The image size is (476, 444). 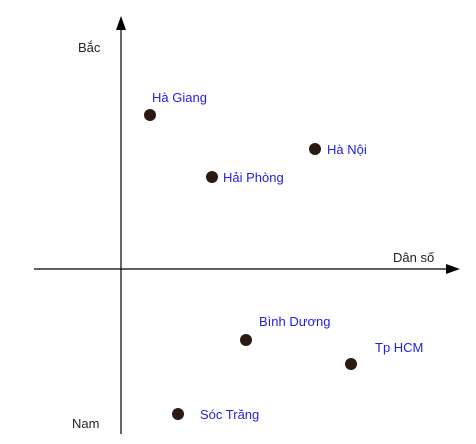 I want to click on north-label: Bắc, so click(x=89, y=47).